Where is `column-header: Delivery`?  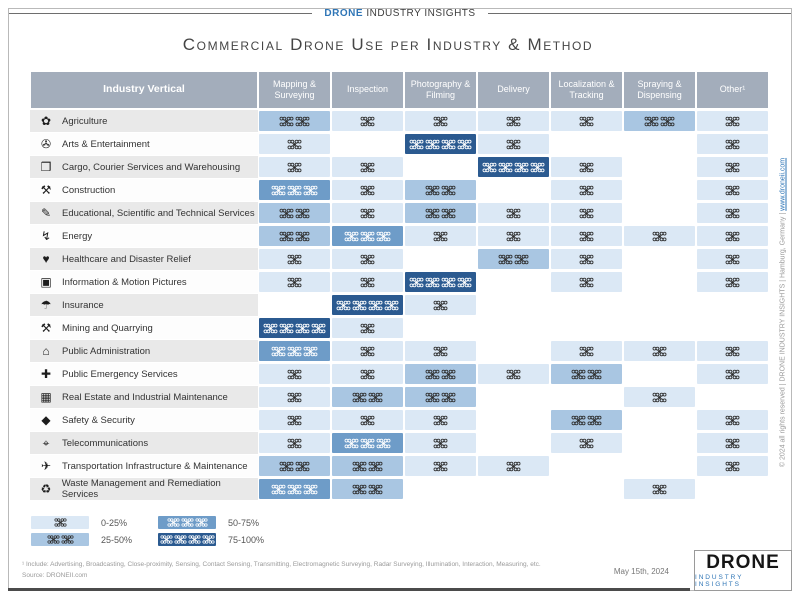
column-header: Delivery is located at coordinates (513, 91).